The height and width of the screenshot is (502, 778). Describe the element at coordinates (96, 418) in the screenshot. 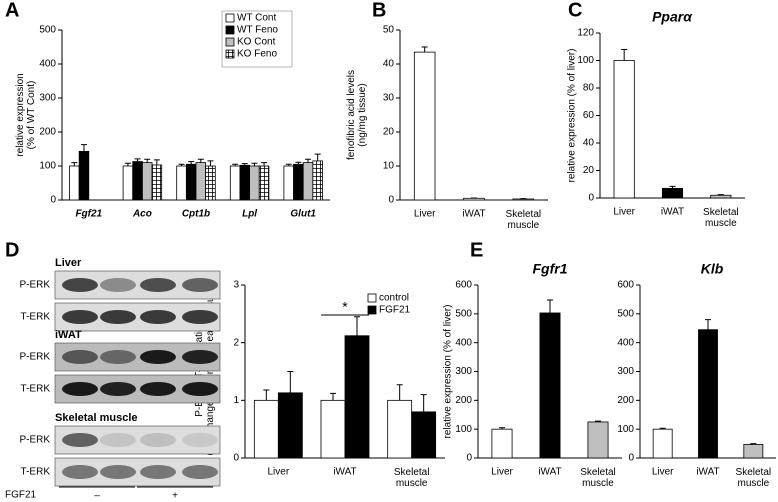

I see `tissue-label: Skeletal muscle` at that location.